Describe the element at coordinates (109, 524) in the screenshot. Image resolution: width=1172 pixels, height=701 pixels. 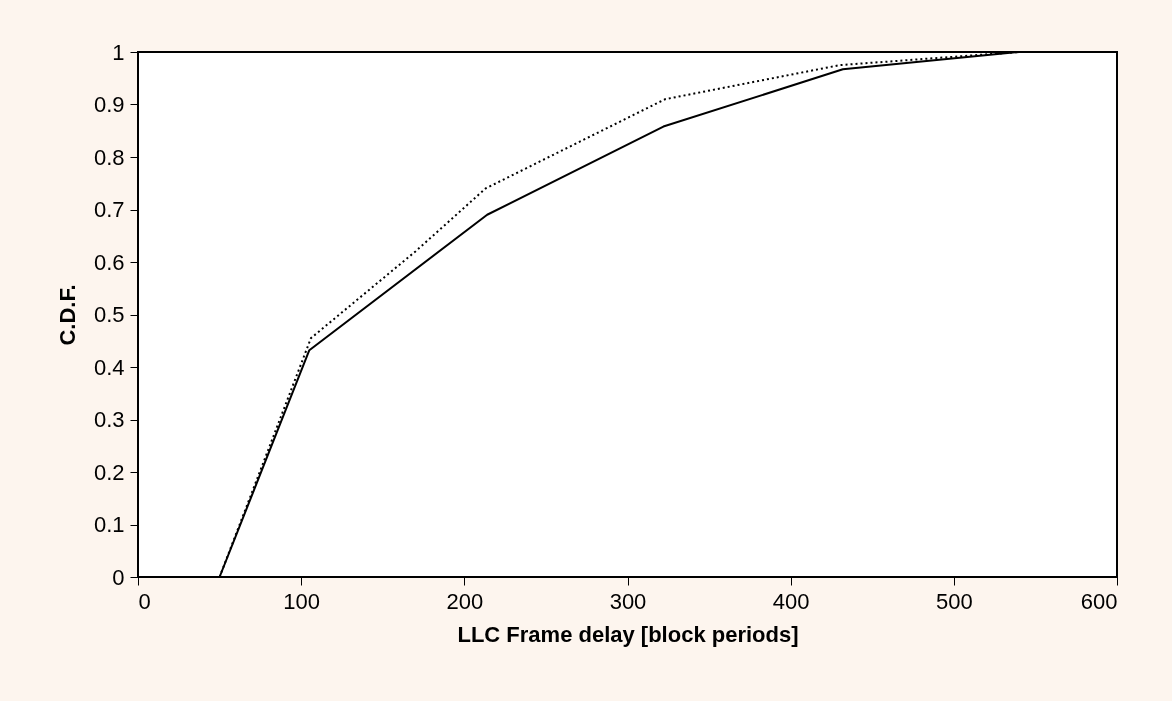
I see `y-tick-label: 0.1` at that location.